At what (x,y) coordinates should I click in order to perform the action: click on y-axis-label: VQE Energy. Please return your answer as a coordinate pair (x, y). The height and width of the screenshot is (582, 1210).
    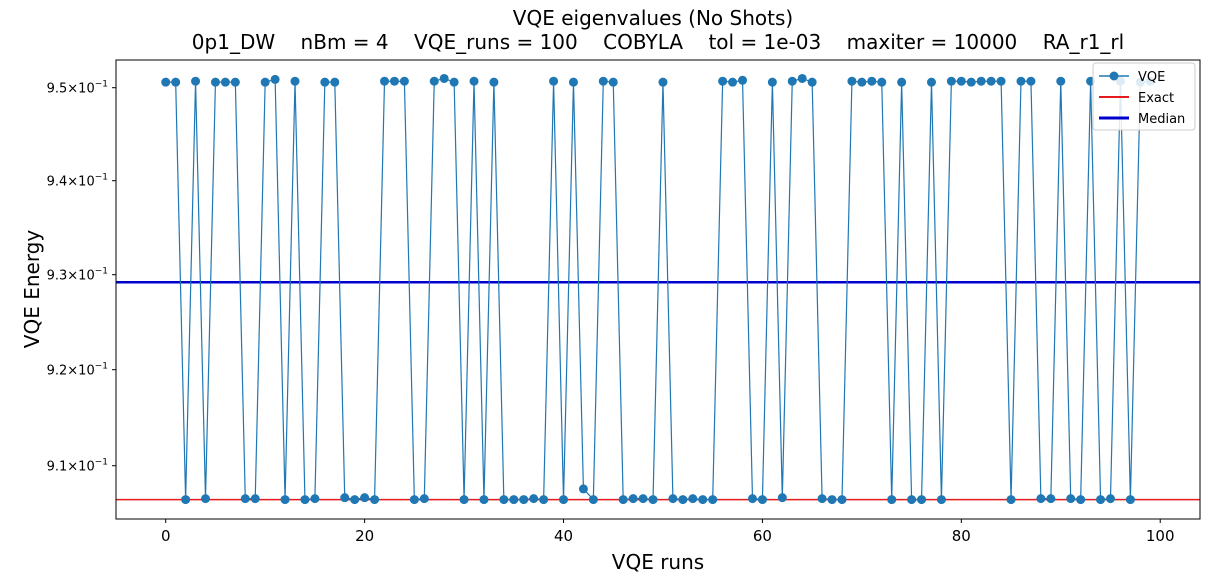
    Looking at the image, I should click on (32, 289).